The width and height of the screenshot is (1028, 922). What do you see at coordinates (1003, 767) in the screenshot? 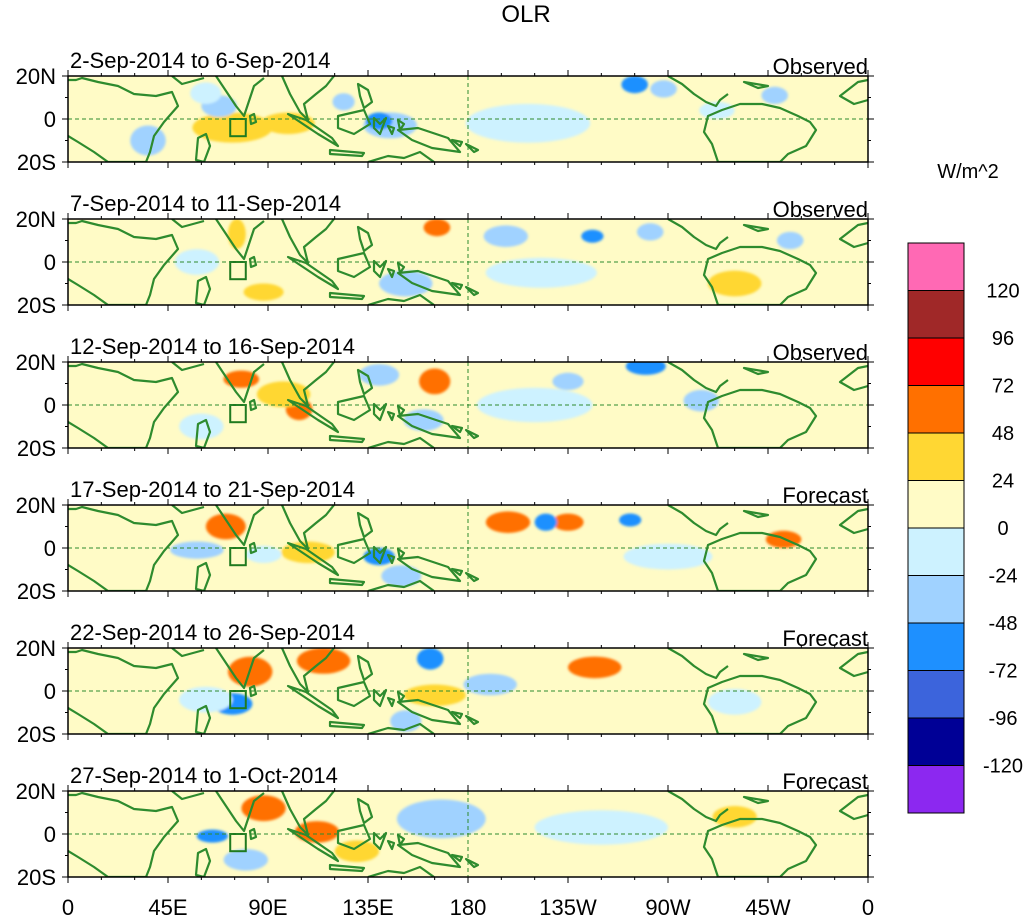
I see `colorbar-level-label: -120` at bounding box center [1003, 767].